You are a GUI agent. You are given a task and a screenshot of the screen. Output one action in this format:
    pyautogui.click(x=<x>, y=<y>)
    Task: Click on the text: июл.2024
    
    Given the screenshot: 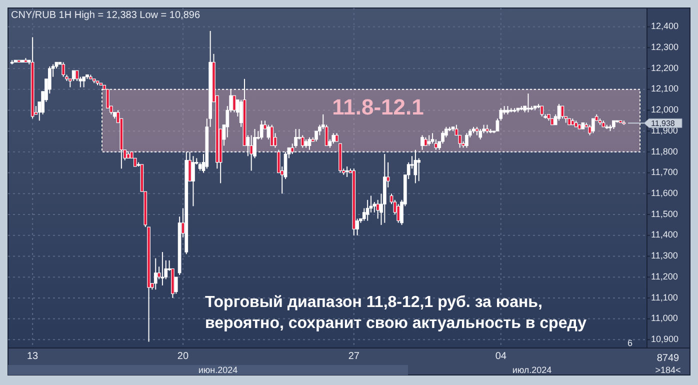 What is the action you would take?
    pyautogui.click(x=532, y=370)
    